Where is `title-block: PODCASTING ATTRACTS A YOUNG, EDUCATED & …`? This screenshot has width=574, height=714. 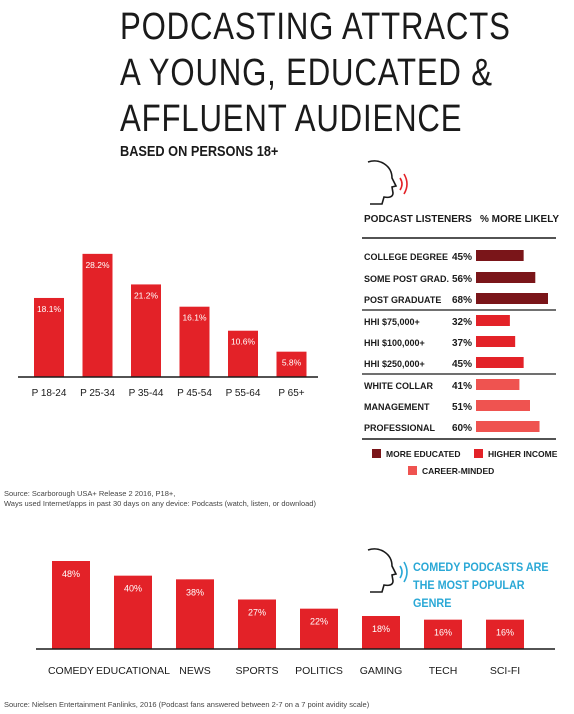 title-block: PODCASTING ATTRACTS A YOUNG, EDUCATED & … is located at coordinates (315, 73).